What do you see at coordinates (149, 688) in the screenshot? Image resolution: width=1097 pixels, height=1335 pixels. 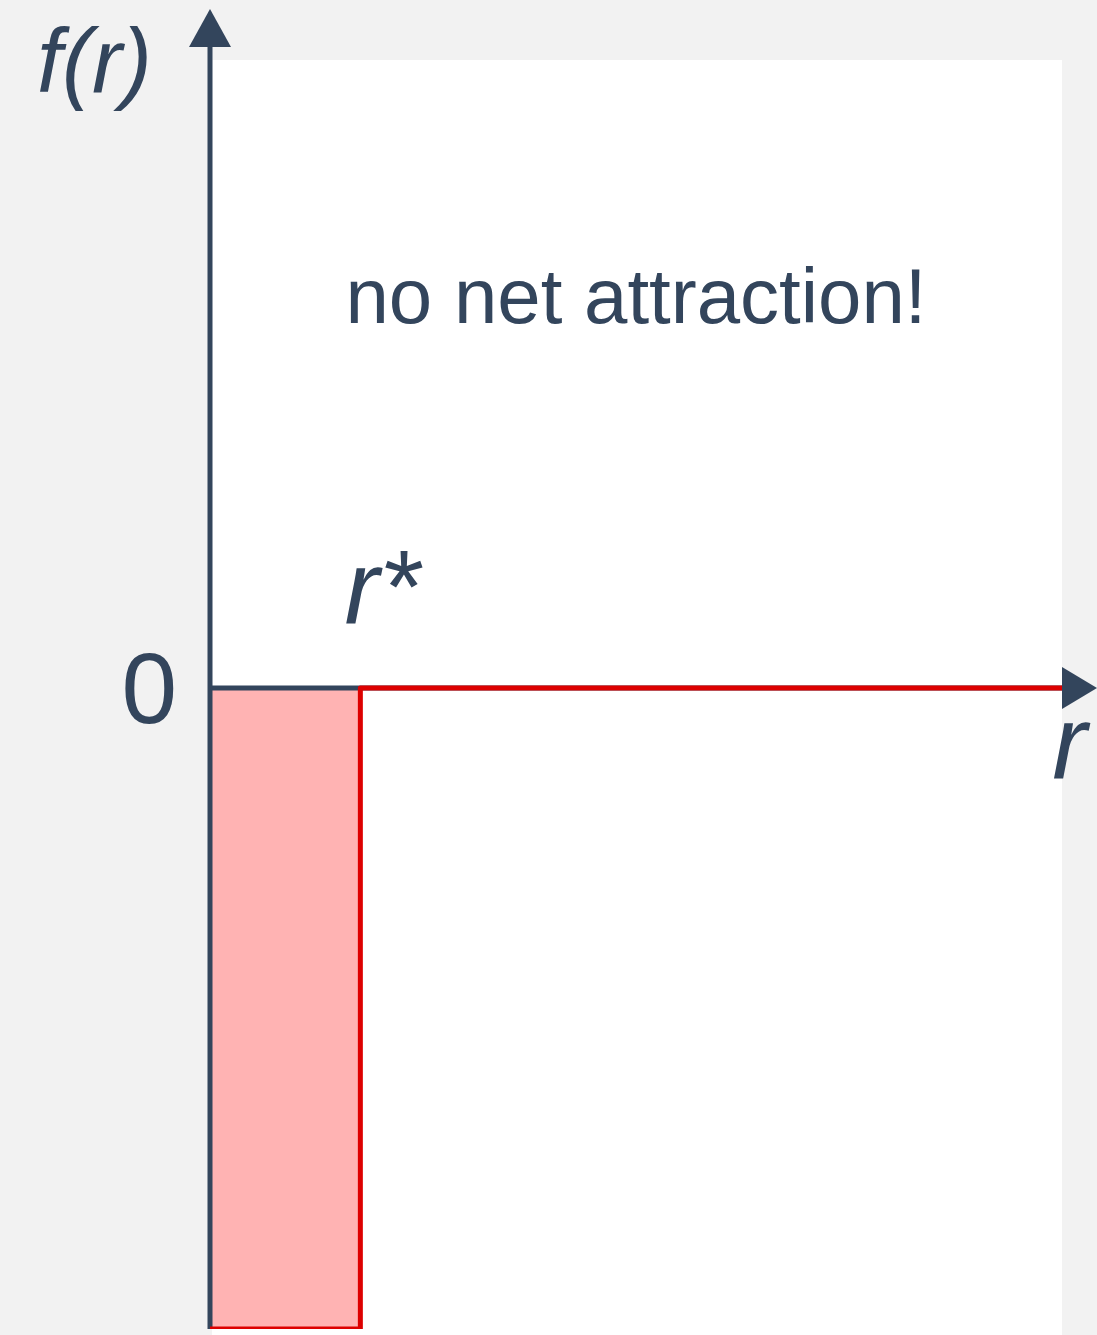 I see `text: 0` at bounding box center [149, 688].